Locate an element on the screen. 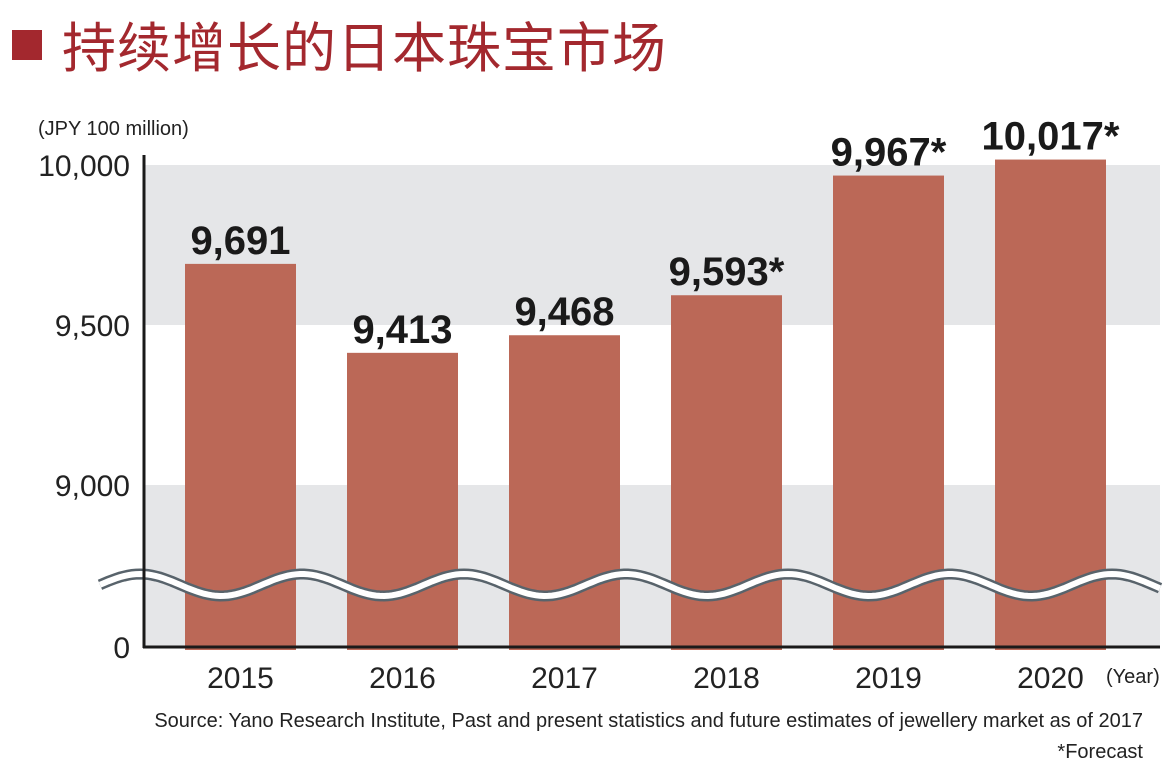 The height and width of the screenshot is (782, 1171). y-tick-label: 9,000 is located at coordinates (92, 486).